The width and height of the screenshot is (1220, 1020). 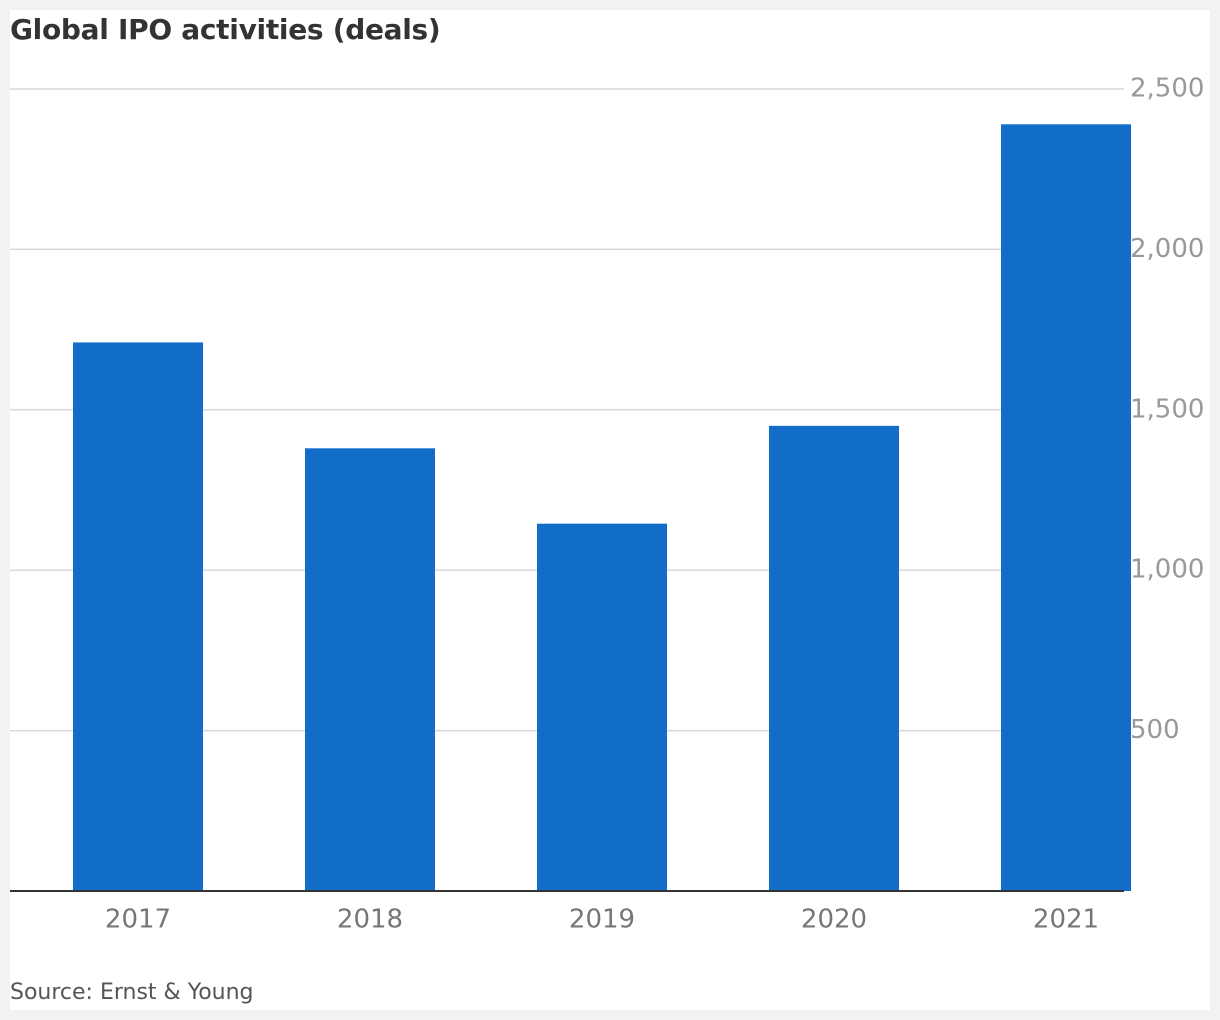 I want to click on x-tick-label: 2017, so click(x=138, y=920).